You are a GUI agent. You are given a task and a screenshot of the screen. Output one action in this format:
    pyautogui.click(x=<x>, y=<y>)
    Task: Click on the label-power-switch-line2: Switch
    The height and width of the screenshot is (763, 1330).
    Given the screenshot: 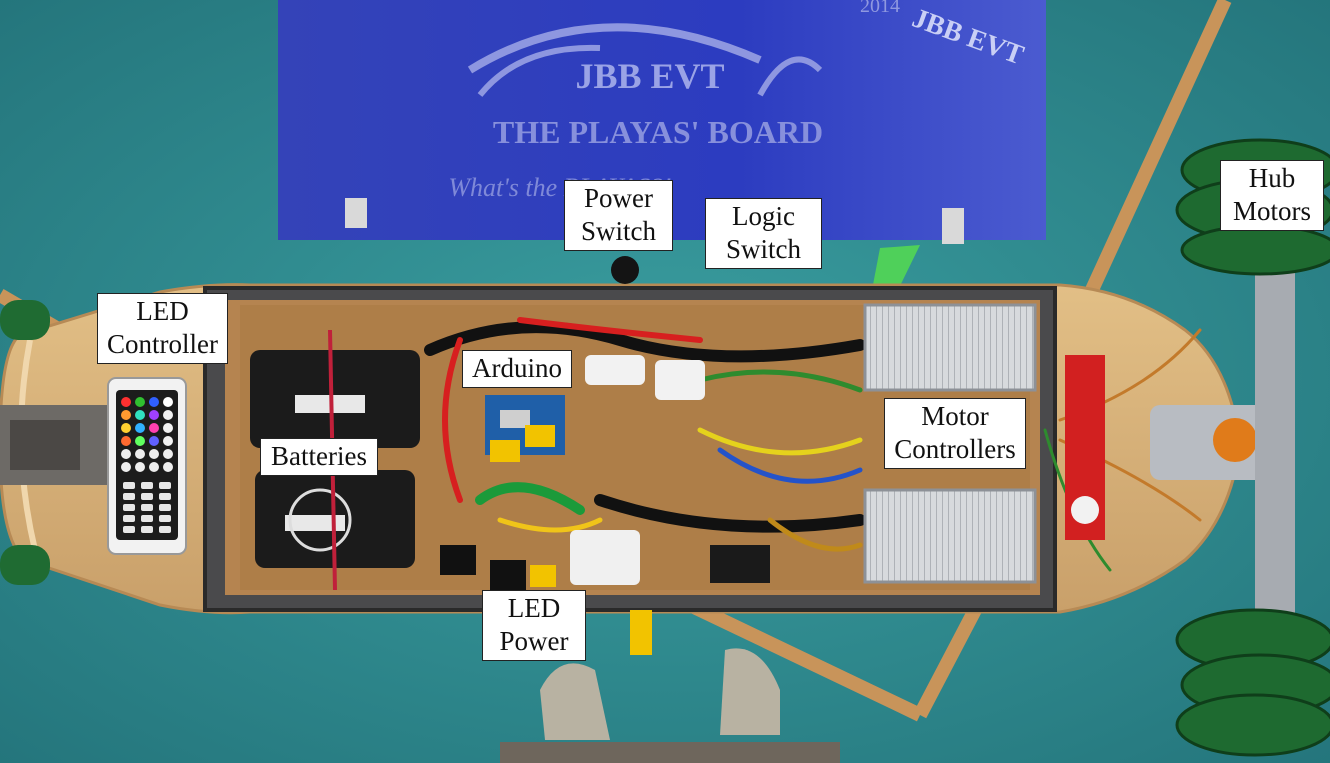 What is the action you would take?
    pyautogui.click(x=618, y=231)
    